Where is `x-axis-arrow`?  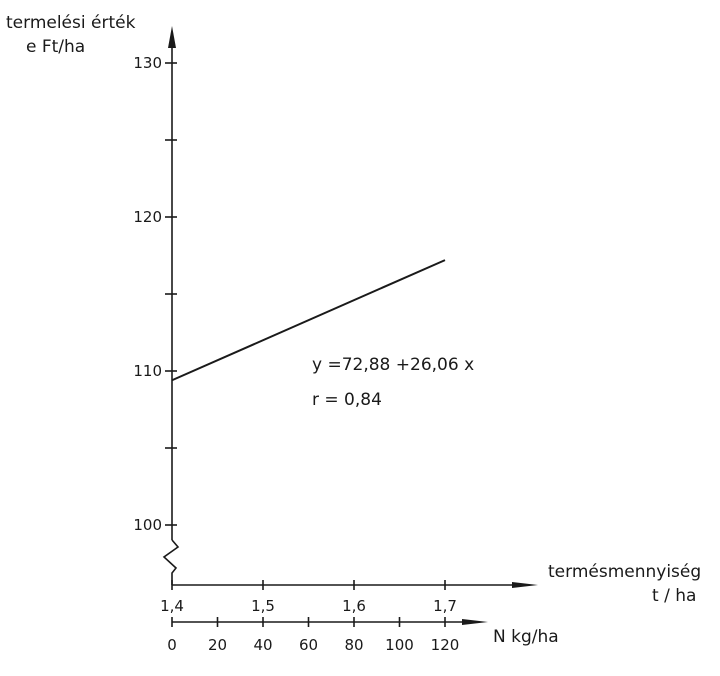 x-axis-arrow is located at coordinates (525, 585).